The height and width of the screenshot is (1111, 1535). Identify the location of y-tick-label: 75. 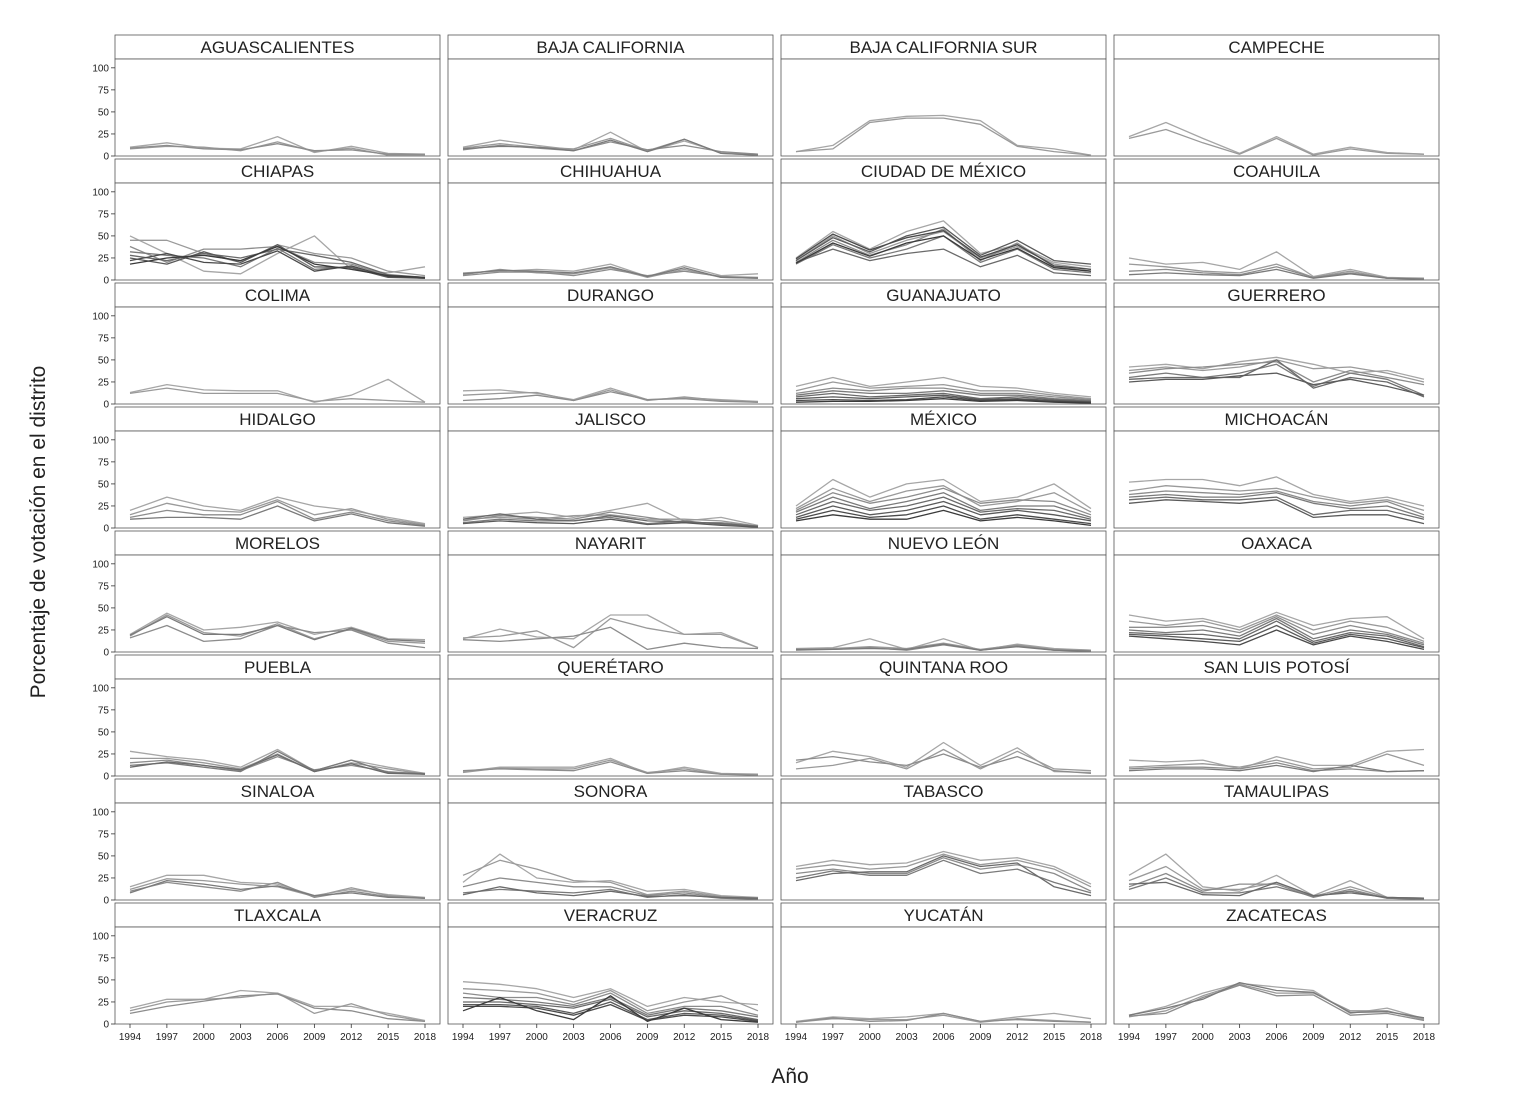
(104, 710).